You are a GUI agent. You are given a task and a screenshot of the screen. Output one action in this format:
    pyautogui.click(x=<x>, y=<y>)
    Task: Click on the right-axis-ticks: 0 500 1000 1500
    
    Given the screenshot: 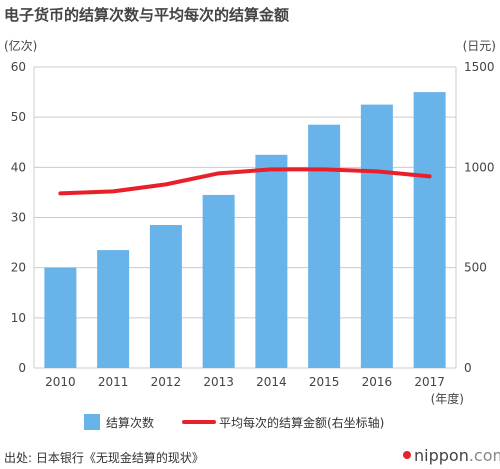 What is the action you would take?
    pyautogui.click(x=479, y=217)
    